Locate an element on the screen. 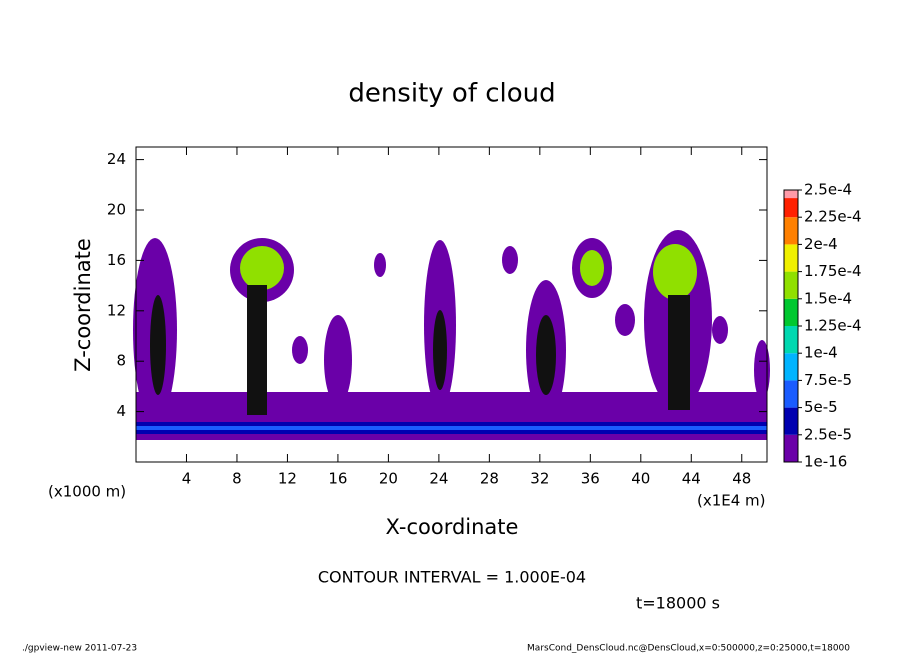 The height and width of the screenshot is (654, 904). colorbar-label: 1.5e-4 is located at coordinates (828, 298).